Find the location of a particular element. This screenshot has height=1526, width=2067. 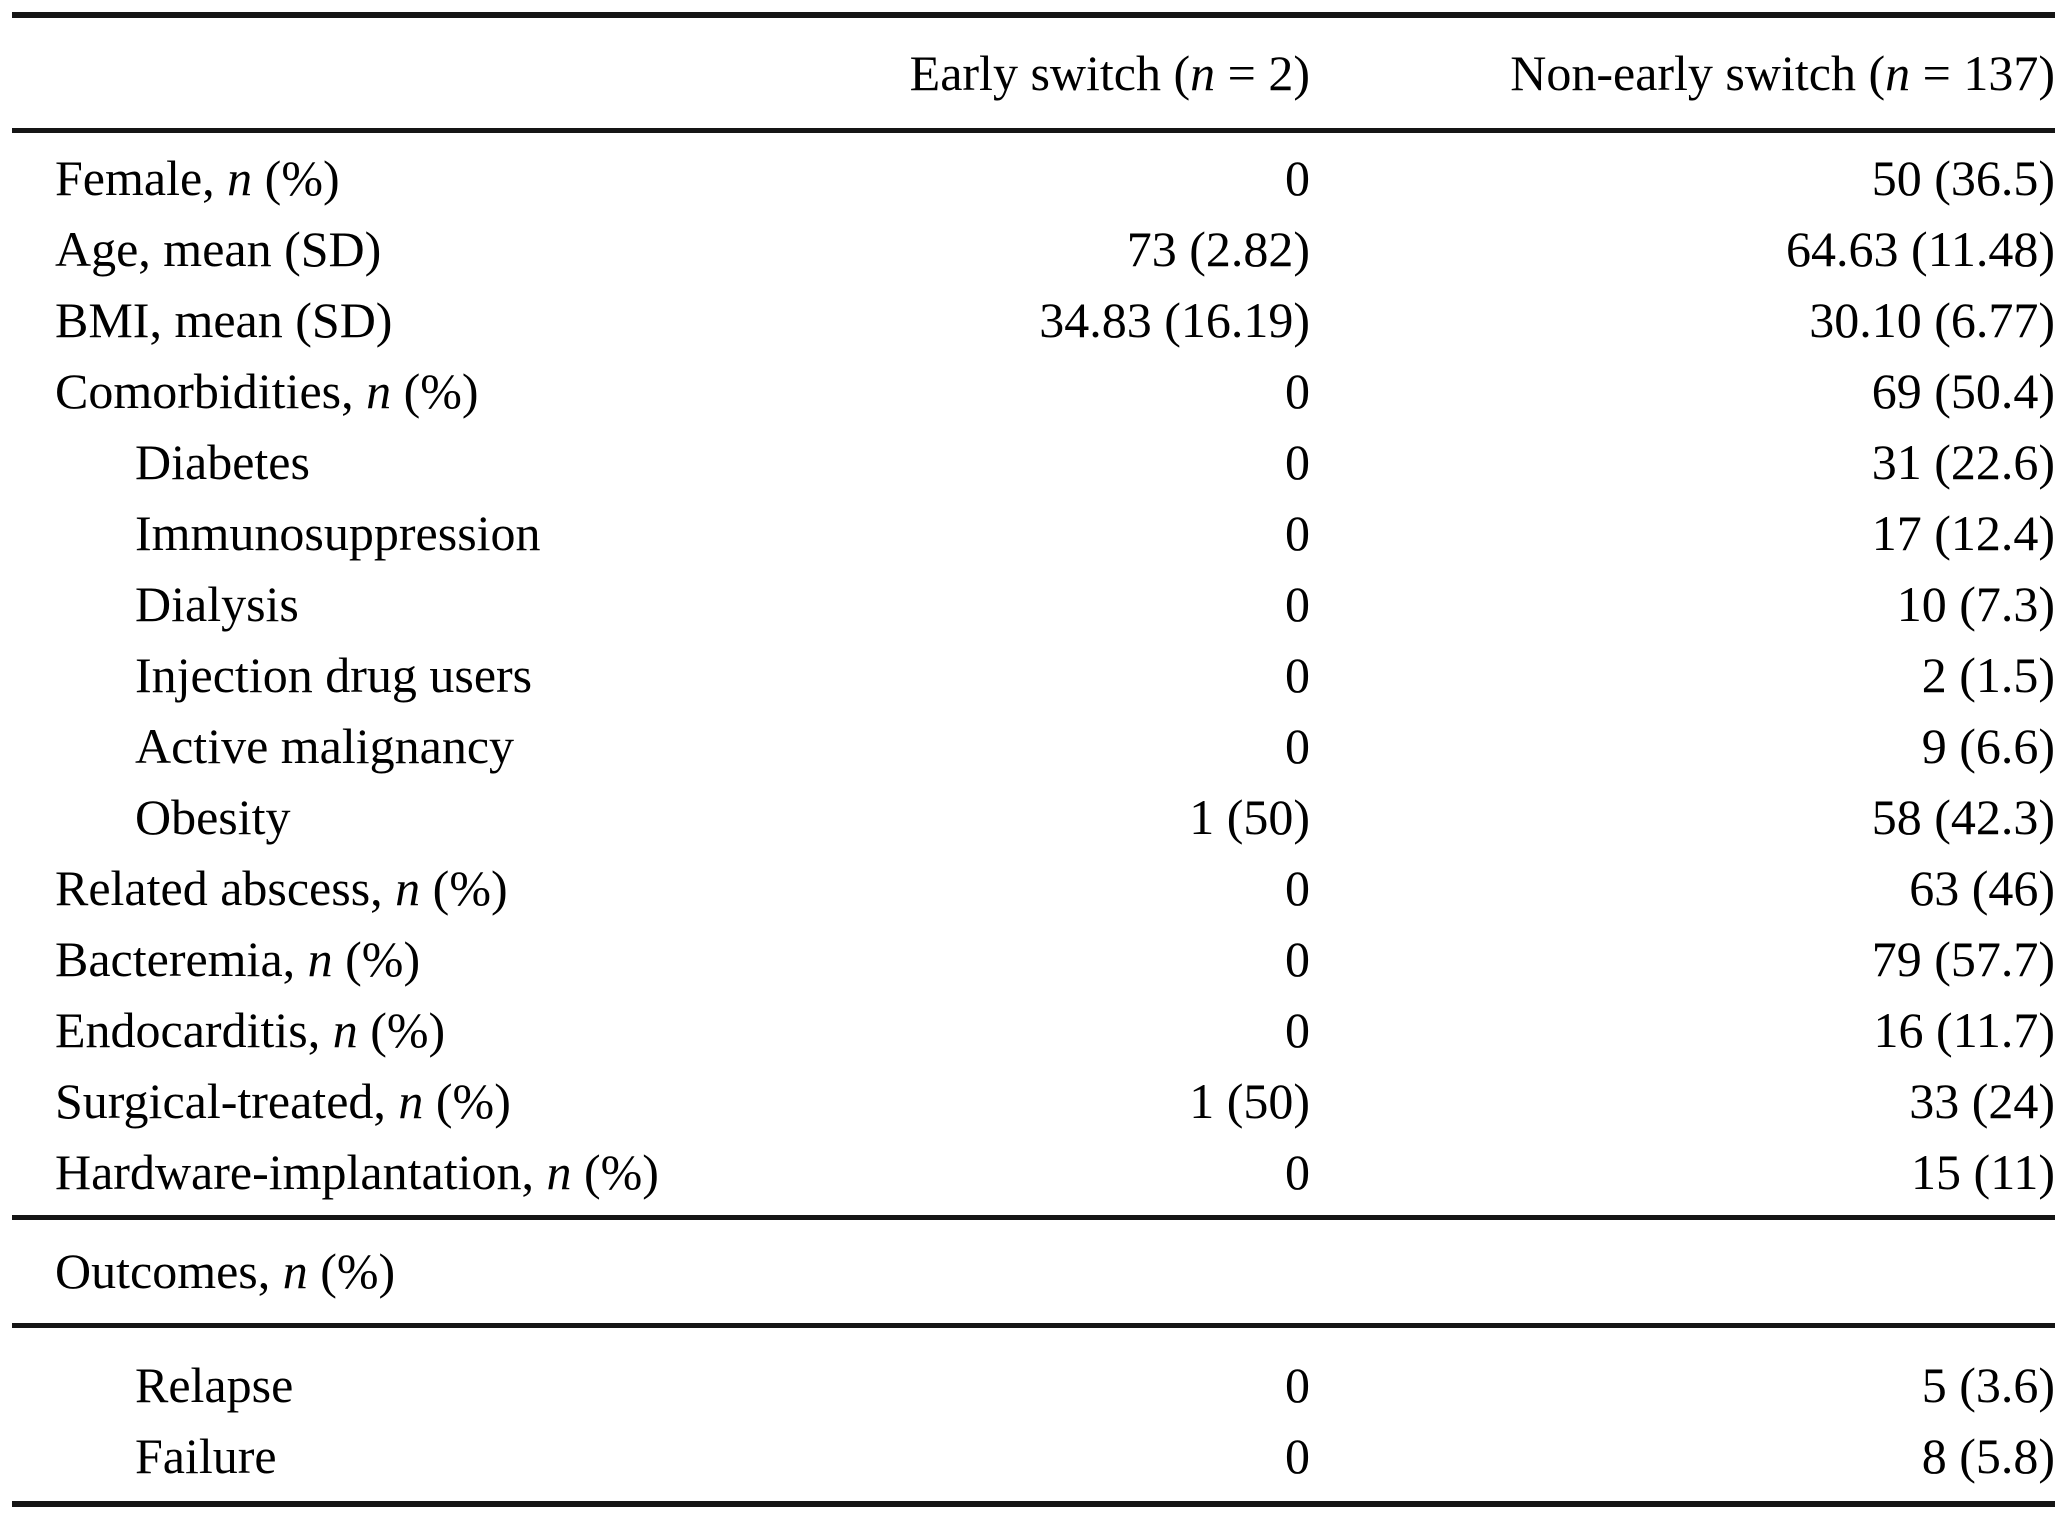

outcomes-header-label: Outcomes, n (%) is located at coordinates (1033, 1272).